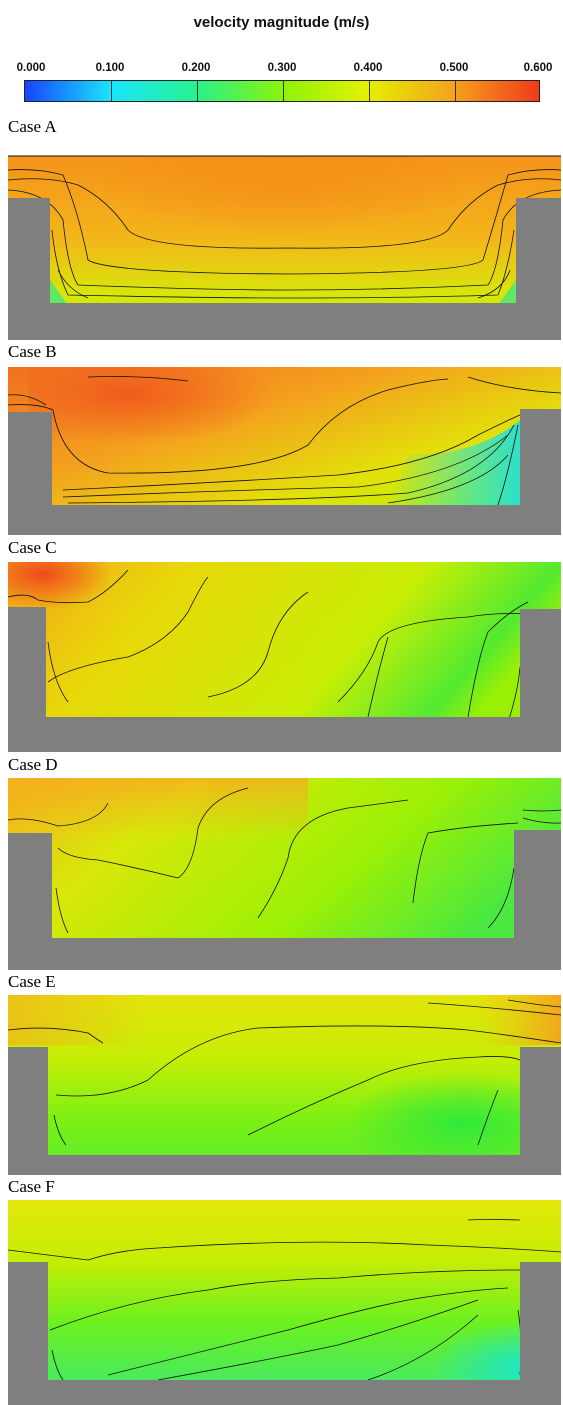 The image size is (563, 1405). What do you see at coordinates (32, 126) in the screenshot?
I see `case-label-a: Case A` at bounding box center [32, 126].